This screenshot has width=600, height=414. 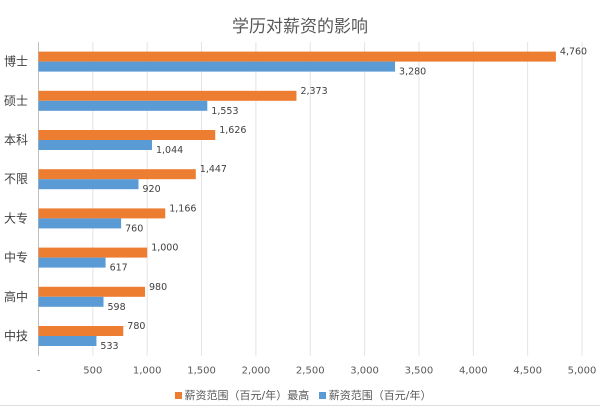 What do you see at coordinates (300, 27) in the screenshot?
I see `chart-title: 学历对薪资的影响` at bounding box center [300, 27].